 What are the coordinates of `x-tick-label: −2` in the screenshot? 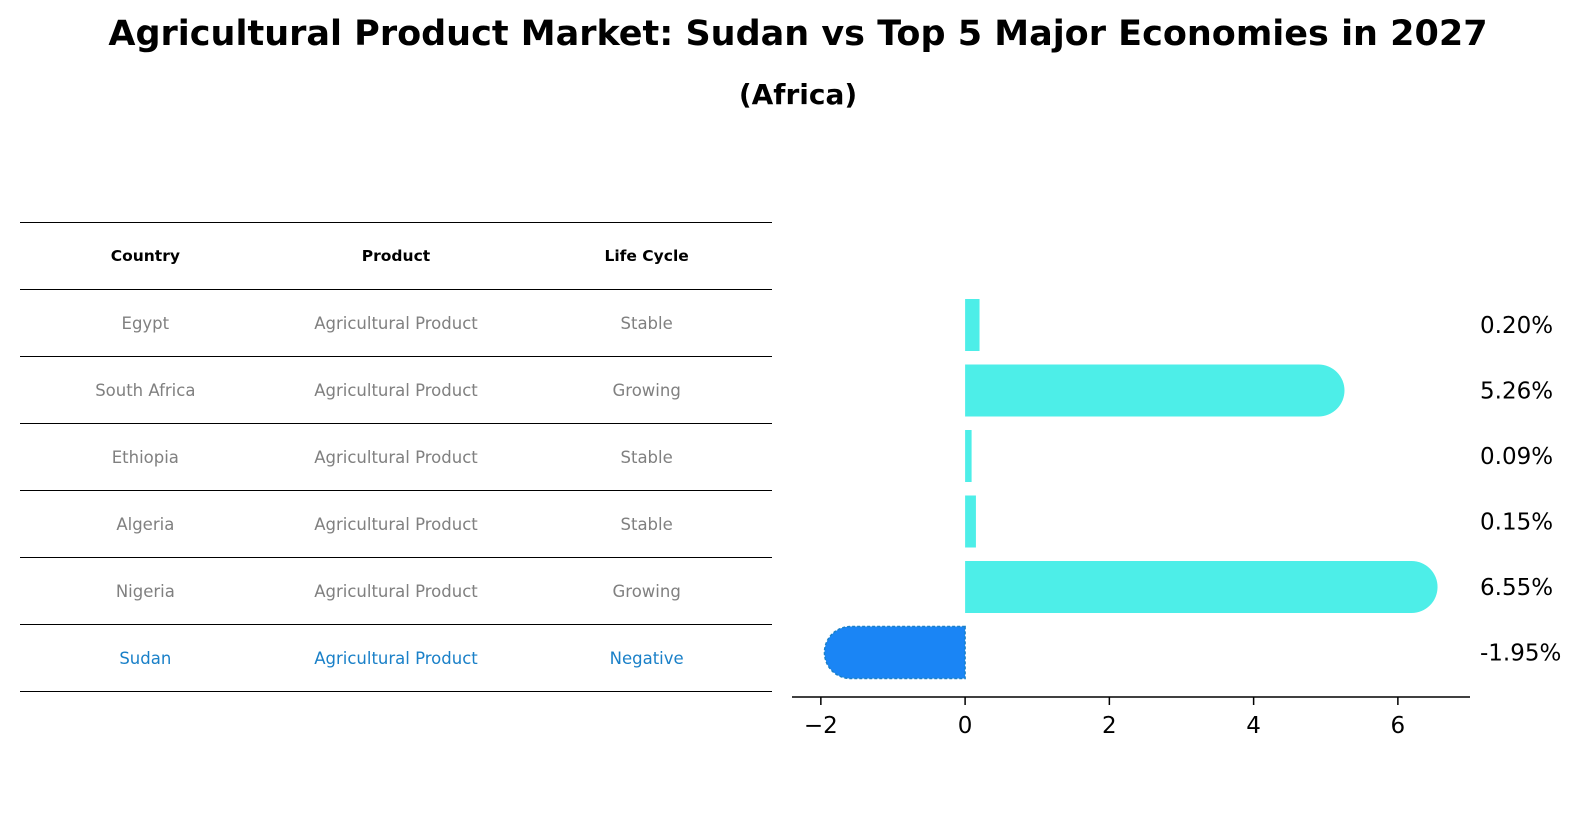 It's located at (821, 726).